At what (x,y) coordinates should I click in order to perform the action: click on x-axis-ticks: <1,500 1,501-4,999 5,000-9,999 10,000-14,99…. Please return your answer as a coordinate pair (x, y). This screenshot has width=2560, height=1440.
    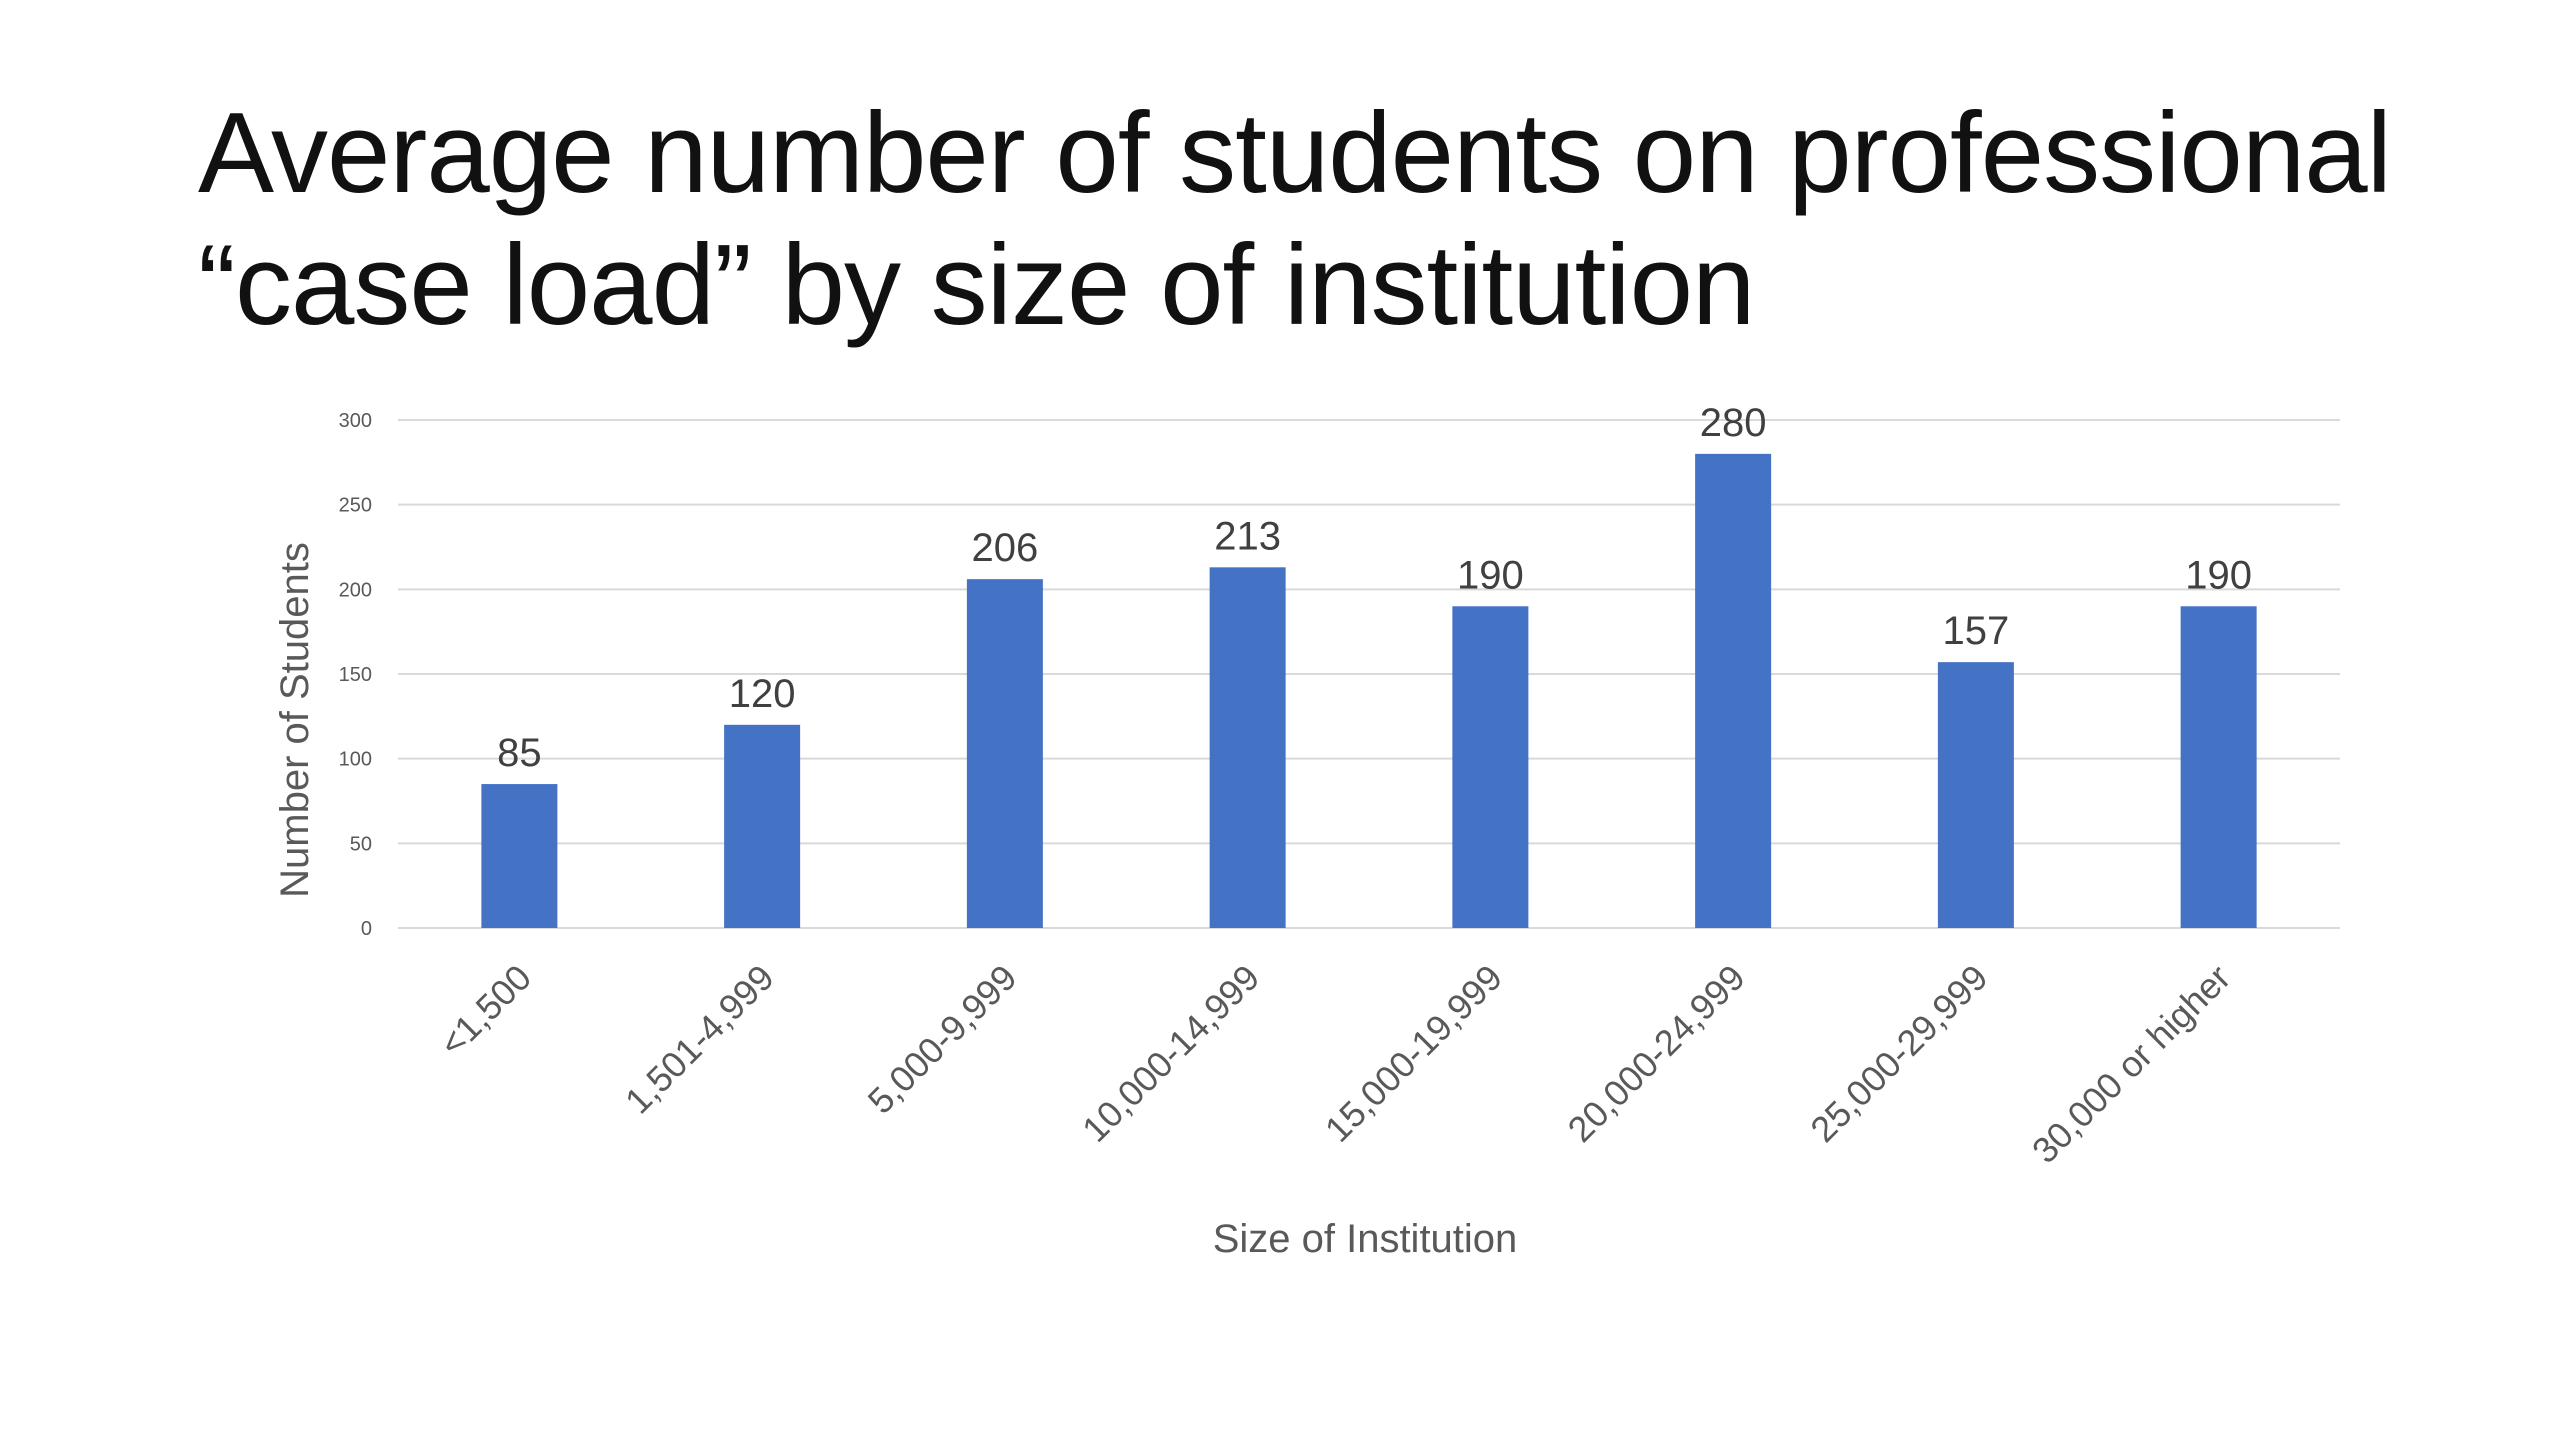
    Looking at the image, I should click on (1334, 1064).